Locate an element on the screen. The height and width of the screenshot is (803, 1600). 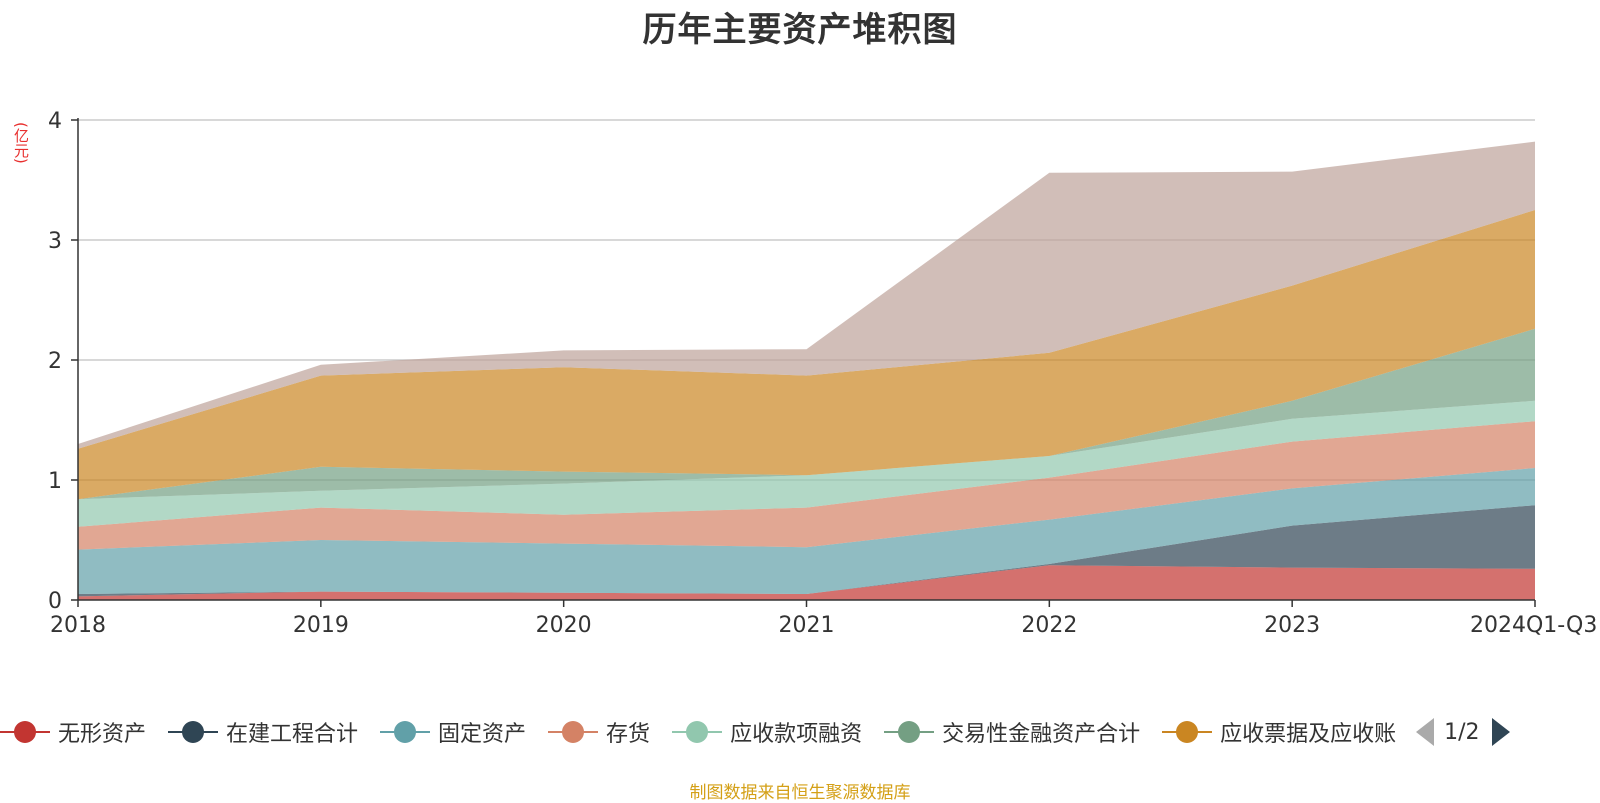
legend-label: 应收款项融资 is located at coordinates (796, 734).